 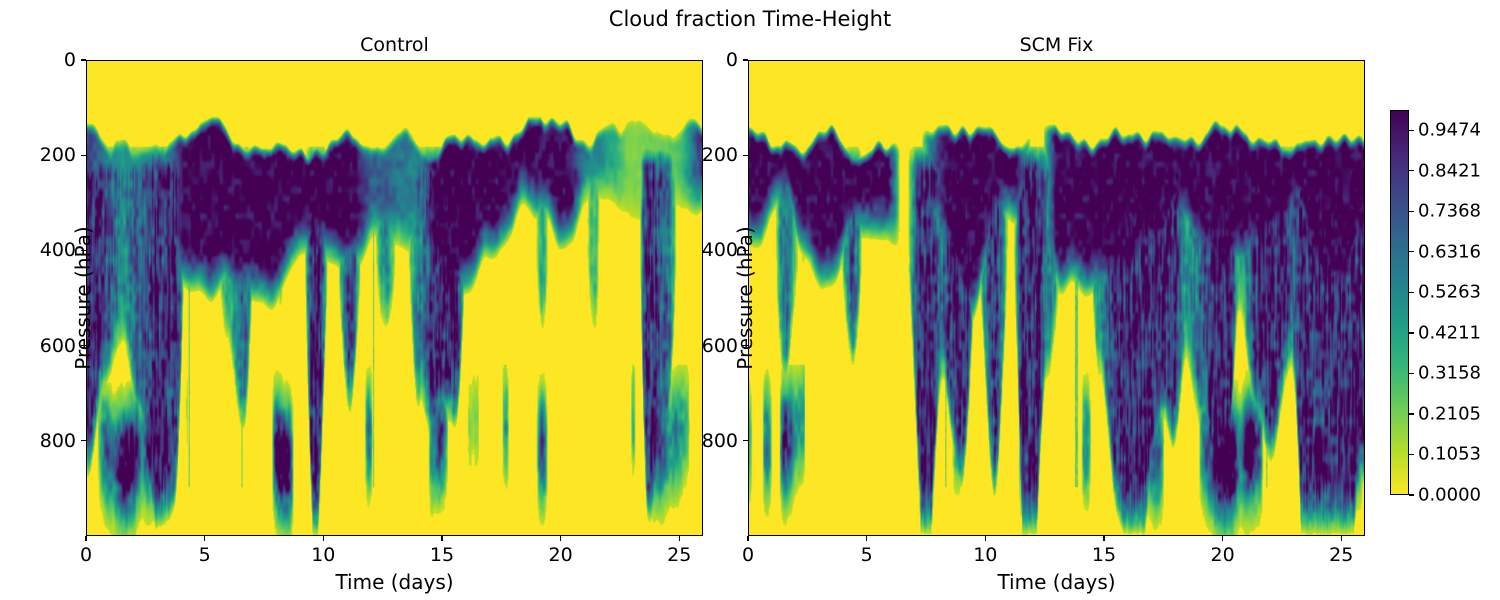 What do you see at coordinates (1449, 171) in the screenshot?
I see `colorbar-tick-label: 0.8421` at bounding box center [1449, 171].